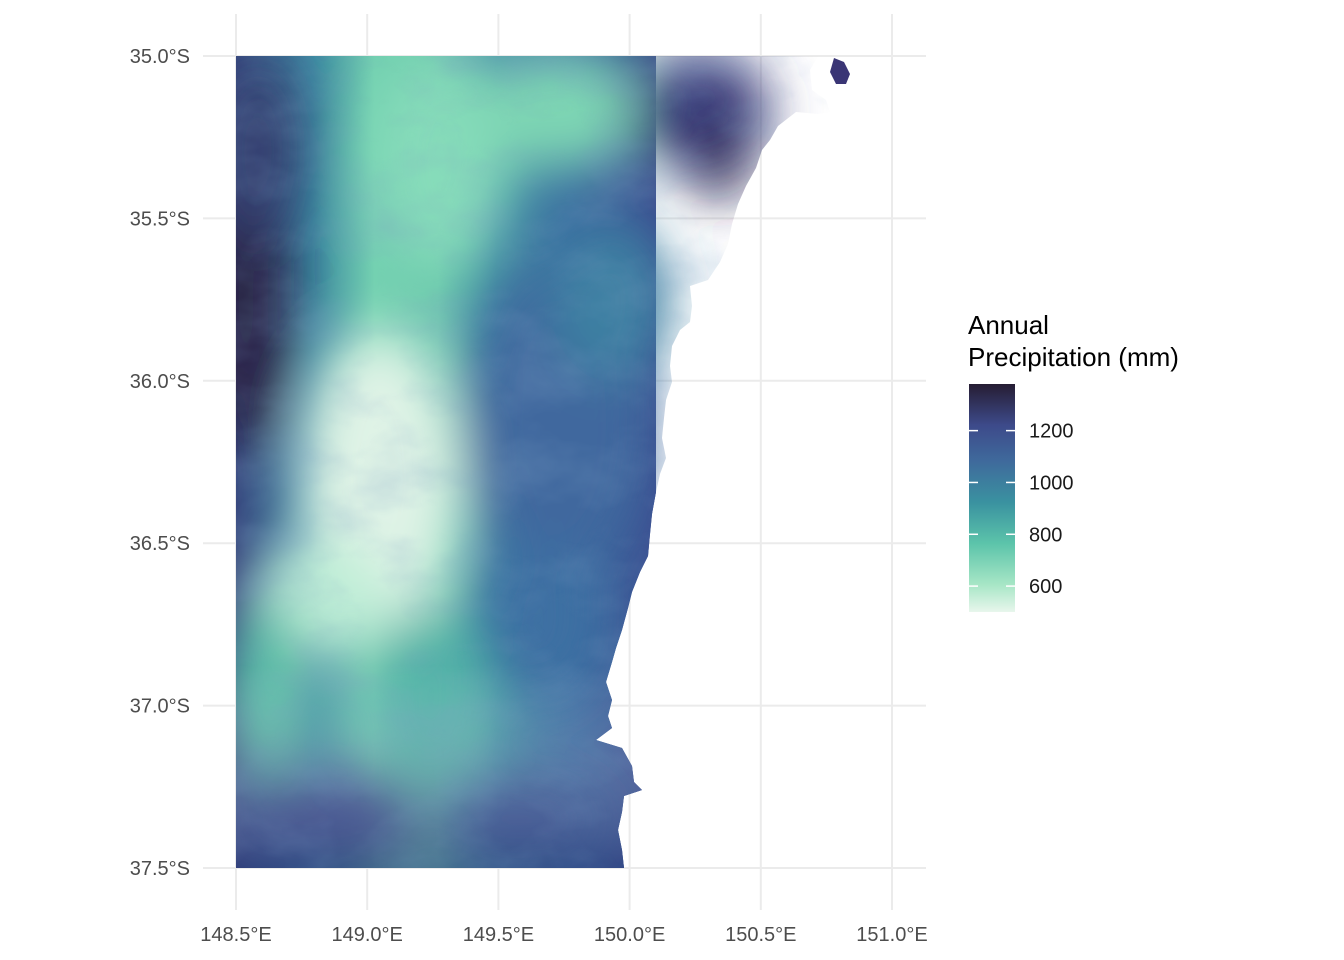 Image resolution: width=1344 pixels, height=960 pixels. Describe the element at coordinates (498, 935) in the screenshot. I see `x-tick-label: 149.5°E` at that location.